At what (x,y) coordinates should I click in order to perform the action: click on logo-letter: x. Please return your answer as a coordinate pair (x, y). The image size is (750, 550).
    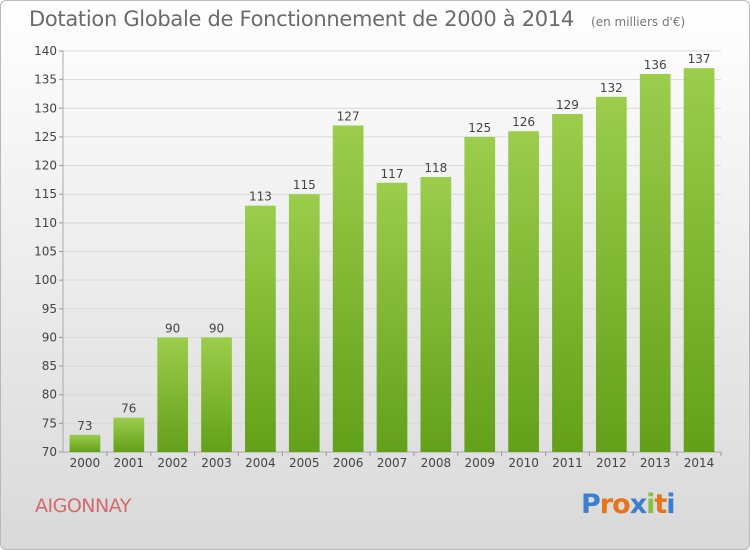
    Looking at the image, I should click on (638, 504).